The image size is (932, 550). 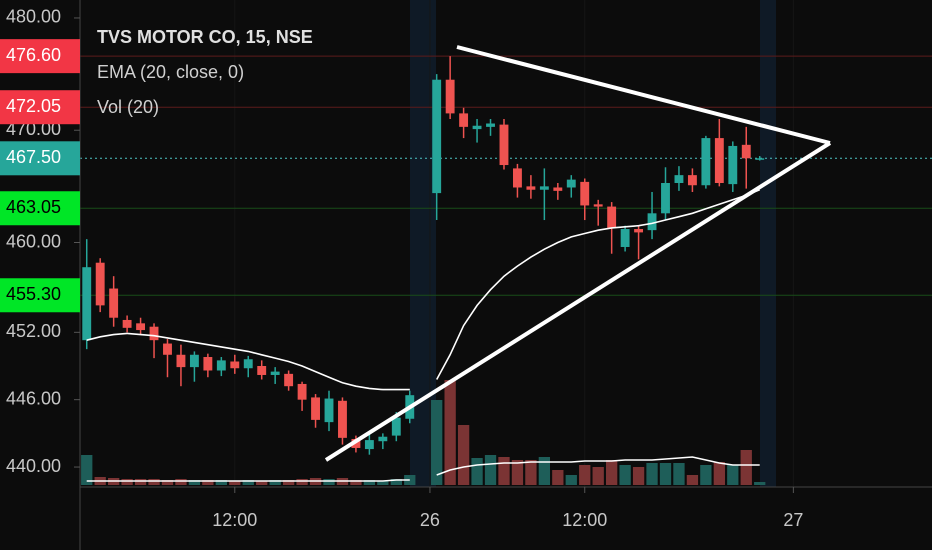 What do you see at coordinates (643, 95) in the screenshot?
I see `trend-line` at bounding box center [643, 95].